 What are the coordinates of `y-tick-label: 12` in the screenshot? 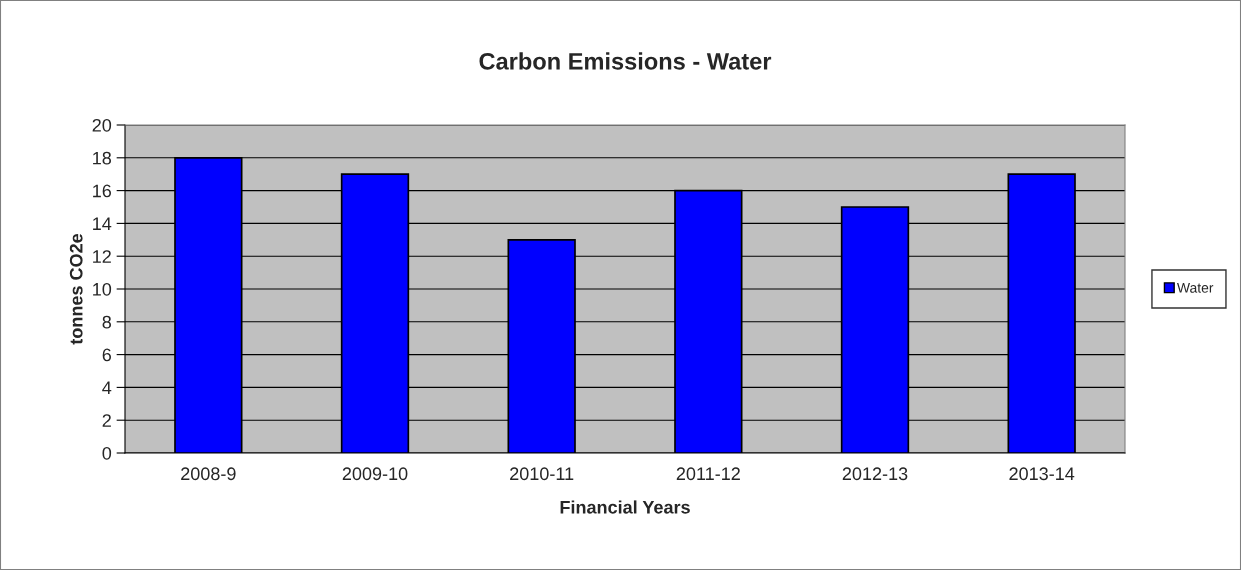 It's located at (102, 256).